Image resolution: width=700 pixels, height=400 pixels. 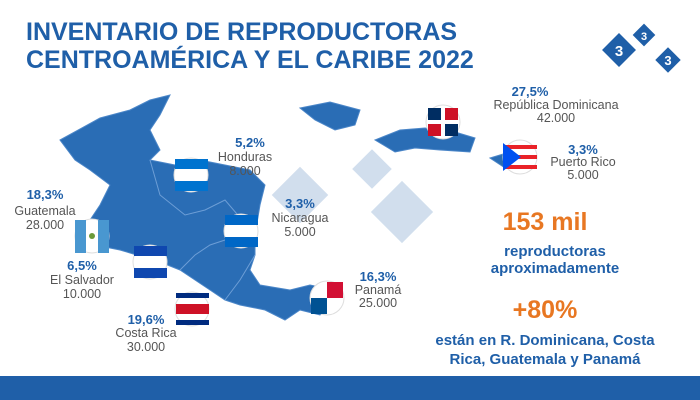 What do you see at coordinates (545, 310) in the screenshot?
I see `summary-share: +80%` at bounding box center [545, 310].